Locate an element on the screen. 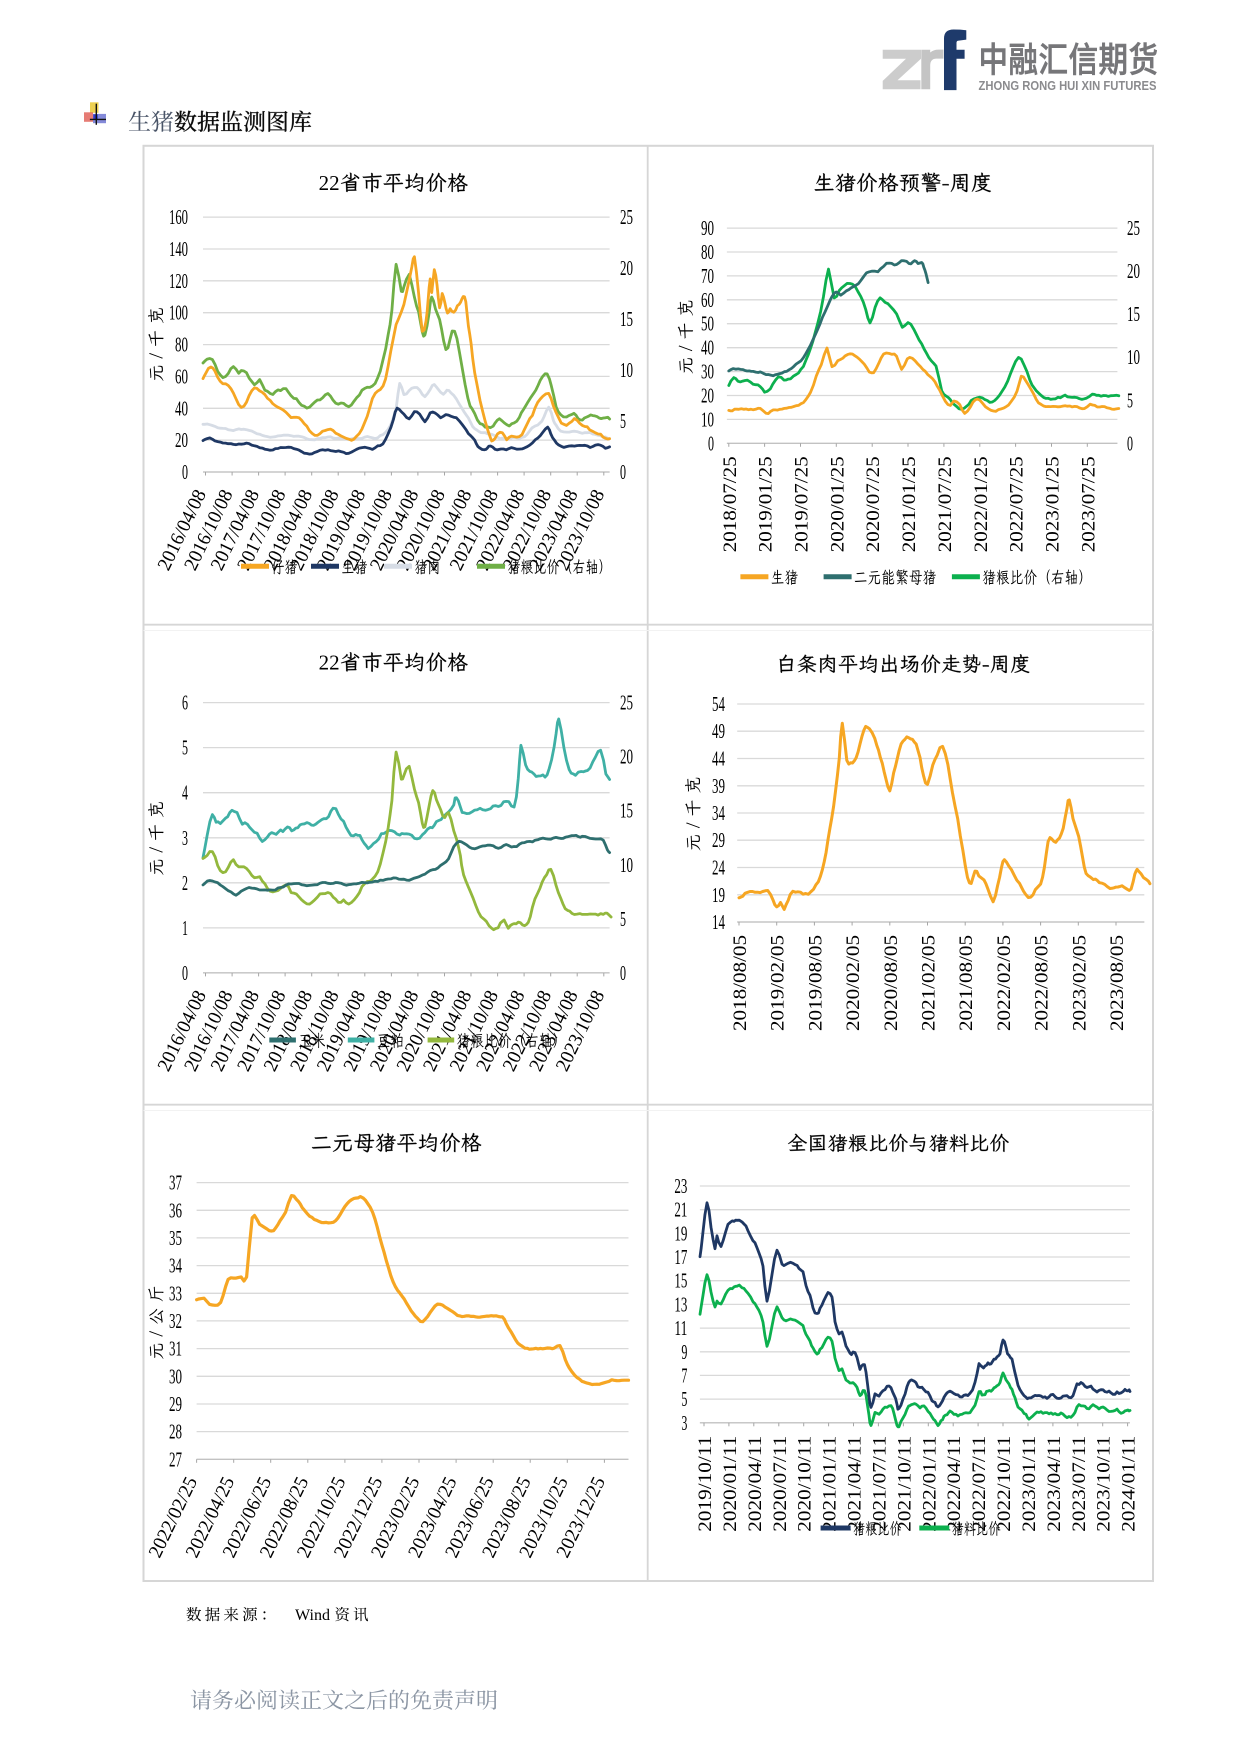 The image size is (1240, 1758). svg-text: 2023/01/25 is located at coordinates (1053, 504).